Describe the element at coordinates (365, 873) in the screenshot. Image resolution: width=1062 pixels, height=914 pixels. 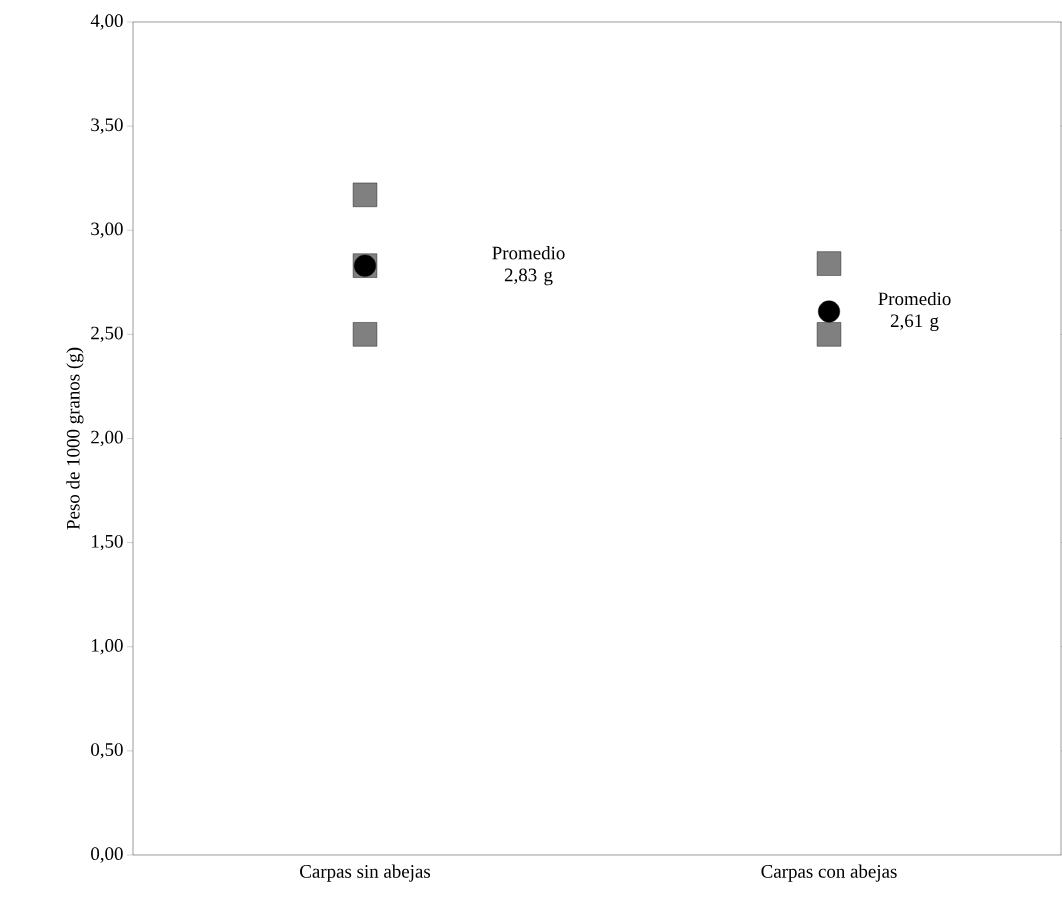
I see `x-tick-label: Carpas sin abejas` at that location.